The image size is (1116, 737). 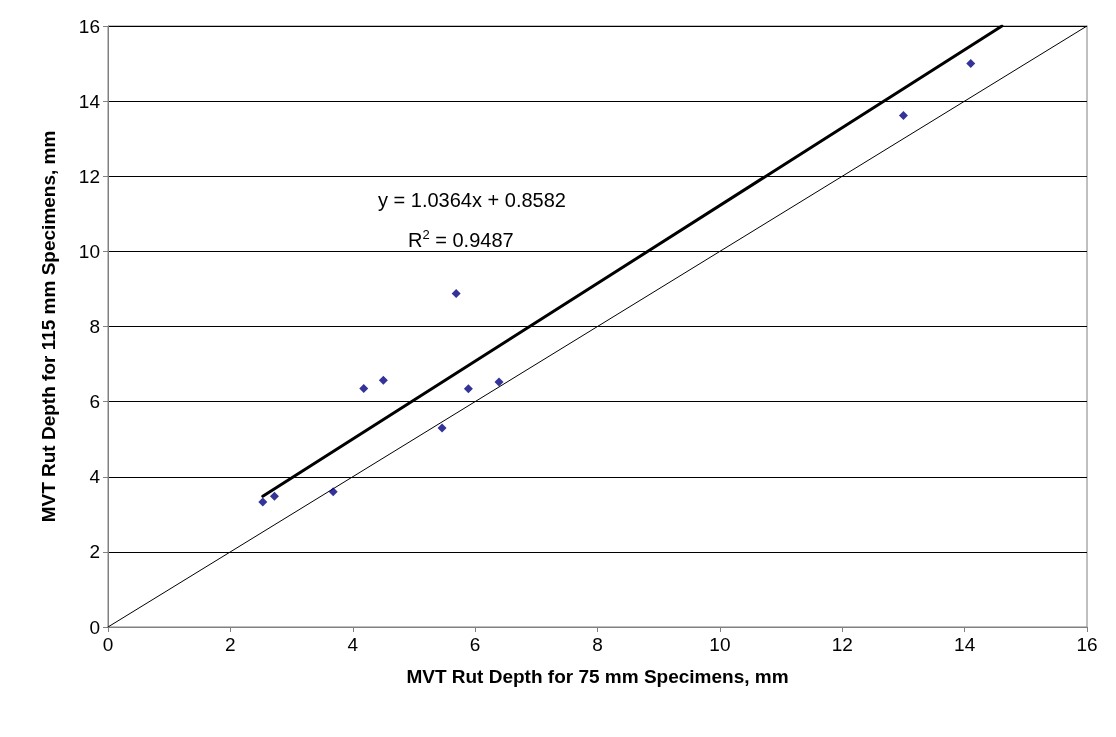 What do you see at coordinates (472, 200) in the screenshot?
I see `annotation: y = 1.0364x + 0.8582` at bounding box center [472, 200].